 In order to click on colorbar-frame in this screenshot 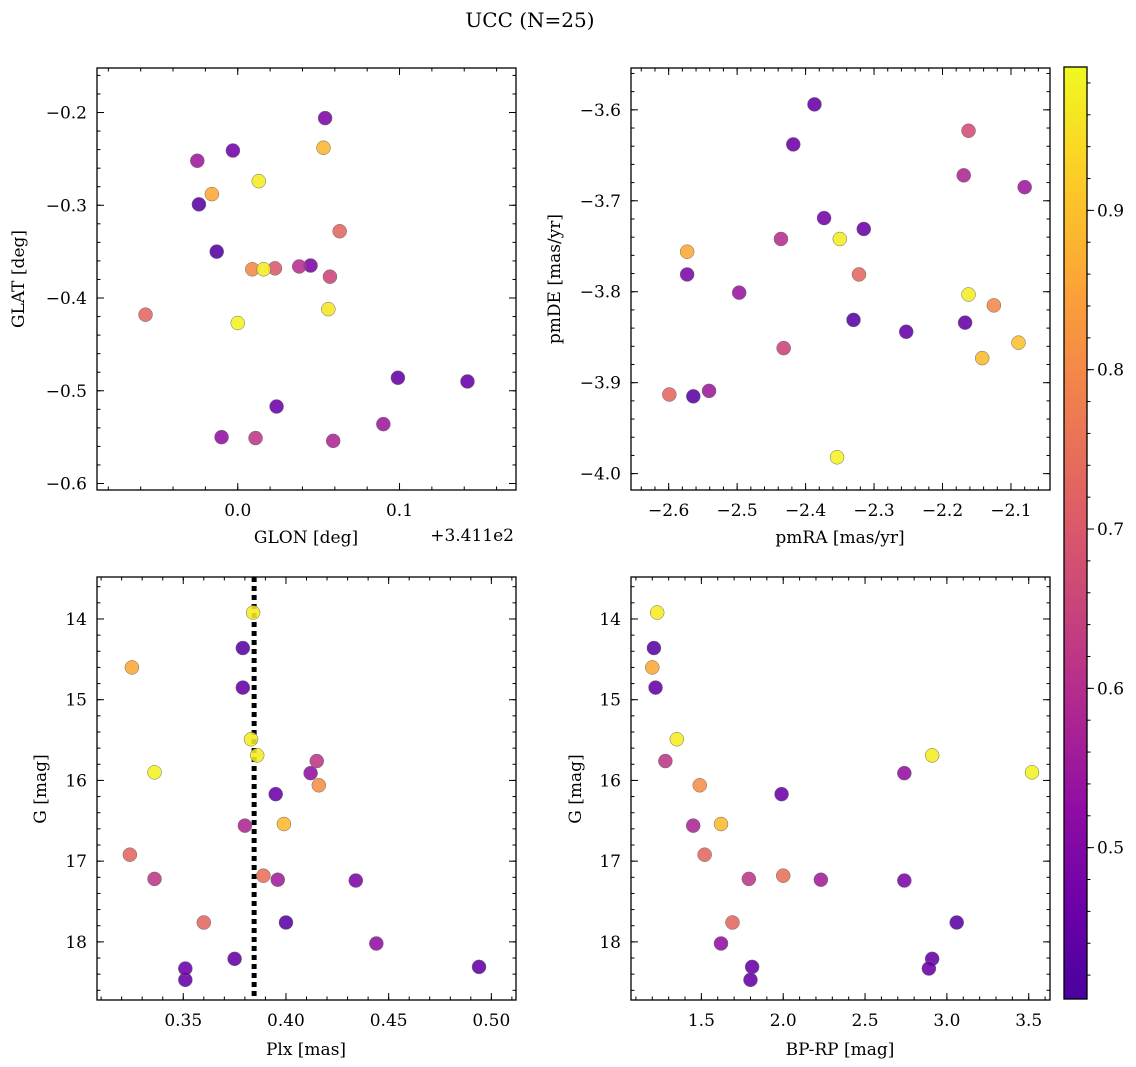, I will do `click(1075, 533)`.